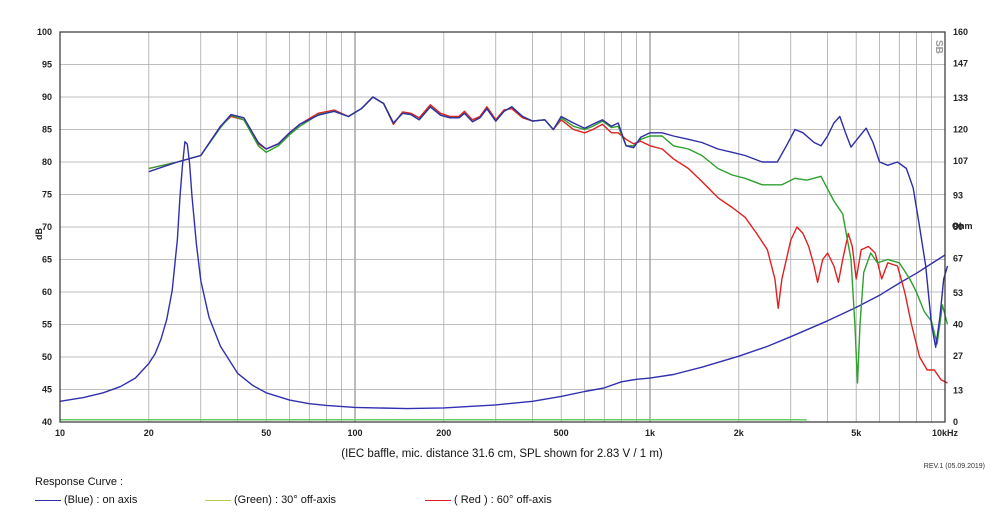 The height and width of the screenshot is (516, 1000). Describe the element at coordinates (958, 390) in the screenshot. I see `y-tick-label-right: 13` at that location.